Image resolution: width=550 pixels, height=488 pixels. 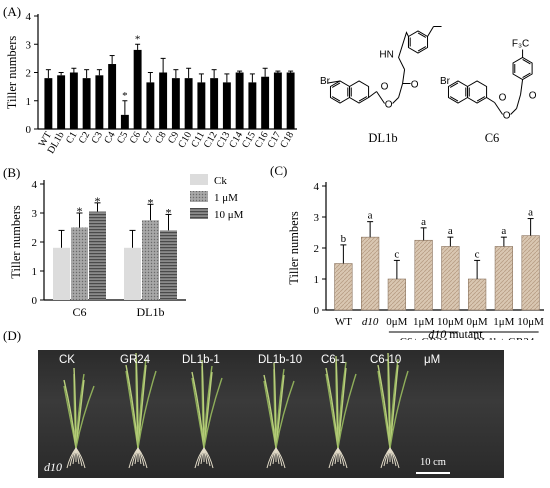 What do you see at coordinates (29, 45) in the screenshot?
I see `a-y-tick-label: 3` at bounding box center [29, 45].